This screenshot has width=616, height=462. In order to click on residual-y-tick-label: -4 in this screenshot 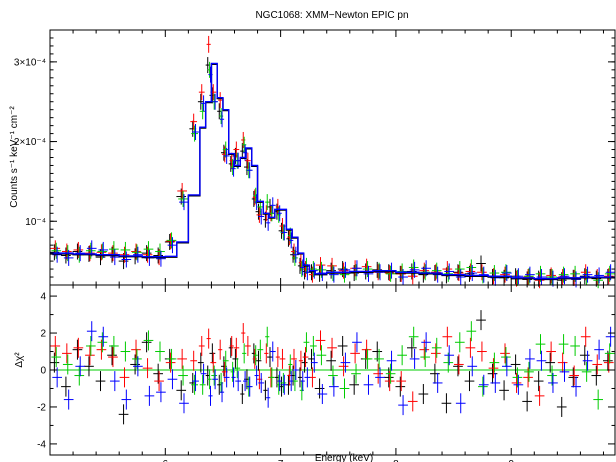, I will do `click(41, 444)`.